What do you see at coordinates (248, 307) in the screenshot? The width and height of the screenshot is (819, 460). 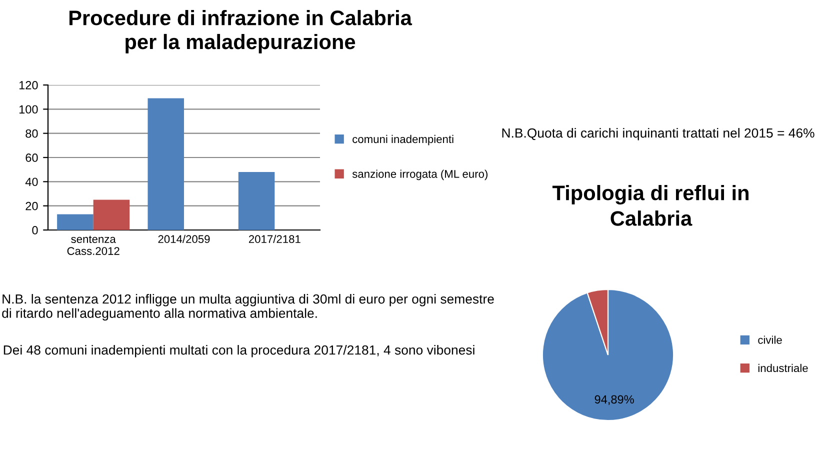 I see `text: N.B. la sentenza 2012 infligge un multa aggiuntiva di 30ml di euro per ogni semestre di ritardo nell'adeguamento alla normativa ambientale.` at bounding box center [248, 307].